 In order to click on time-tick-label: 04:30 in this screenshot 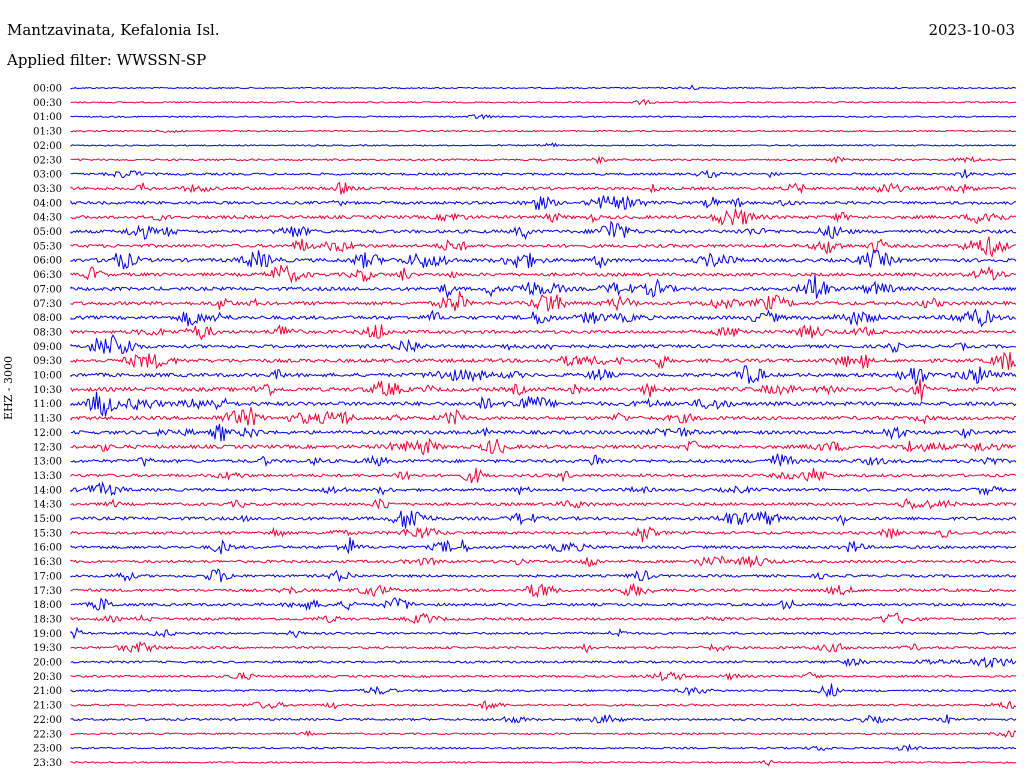, I will do `click(47, 218)`.